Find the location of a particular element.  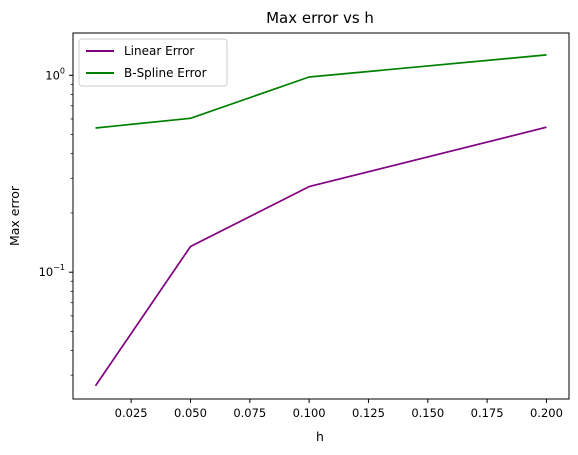

x-tick-label: 0.100 is located at coordinates (309, 413).